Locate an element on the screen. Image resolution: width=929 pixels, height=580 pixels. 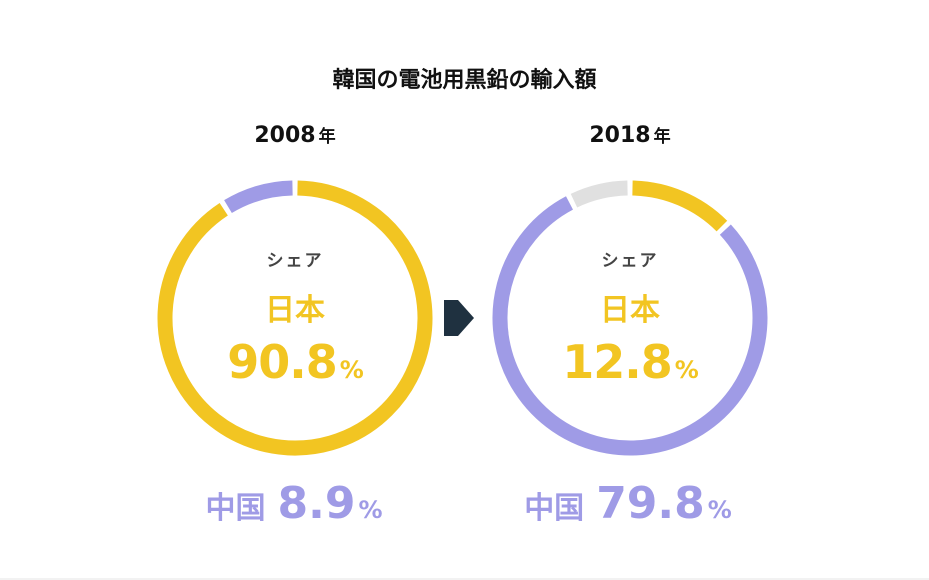
highlight-value: 90.8% is located at coordinates (295, 362).